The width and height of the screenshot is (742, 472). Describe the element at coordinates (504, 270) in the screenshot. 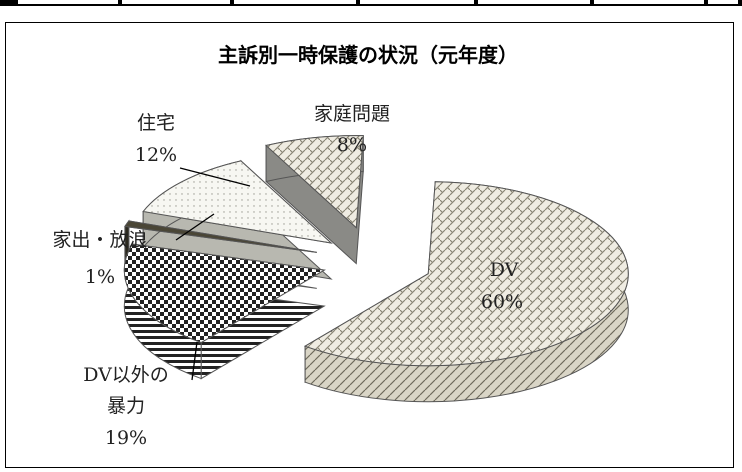

I see `data-label-dv-name: DV` at that location.